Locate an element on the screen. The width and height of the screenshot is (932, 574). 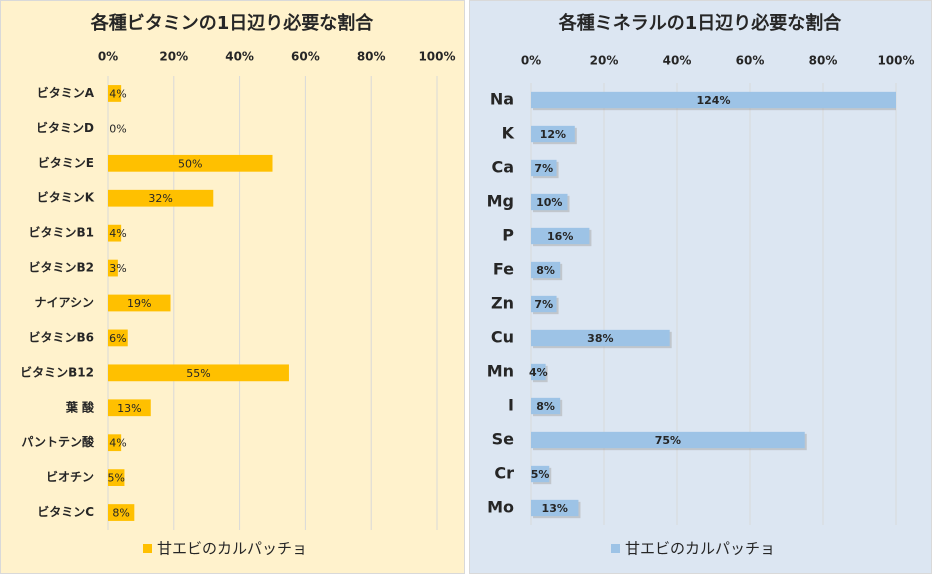
y-tick-label: I is located at coordinates (511, 405).